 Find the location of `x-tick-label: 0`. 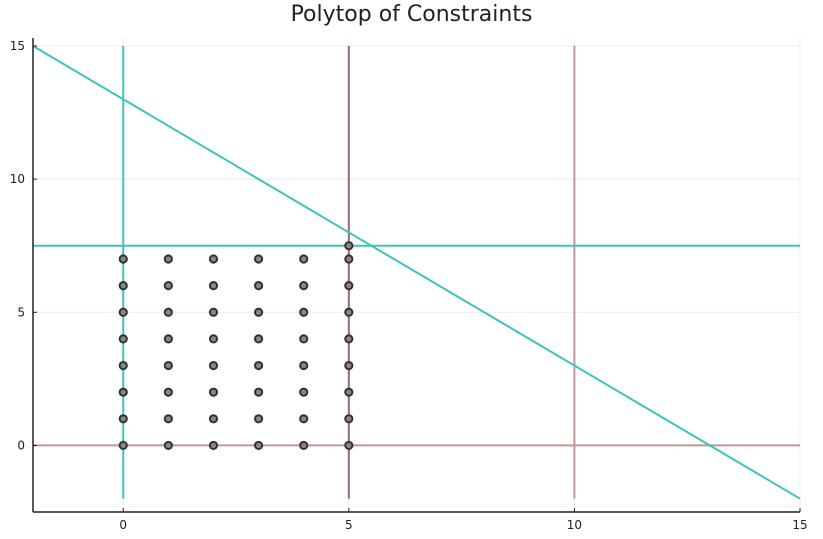

x-tick-label: 0 is located at coordinates (123, 525).